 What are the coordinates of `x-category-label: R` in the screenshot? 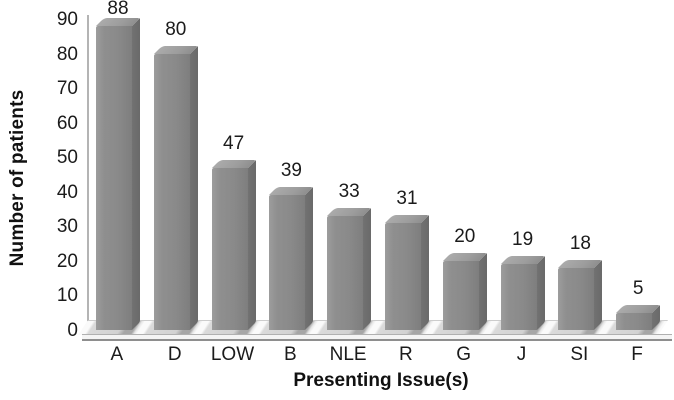 It's located at (406, 354).